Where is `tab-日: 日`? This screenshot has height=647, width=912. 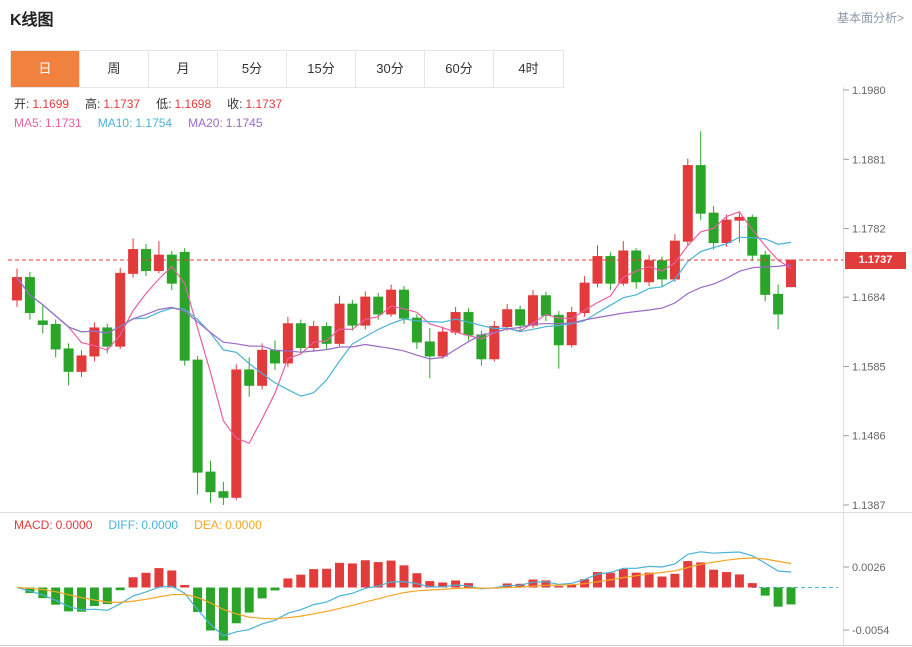
tab-日: 日 is located at coordinates (45, 69).